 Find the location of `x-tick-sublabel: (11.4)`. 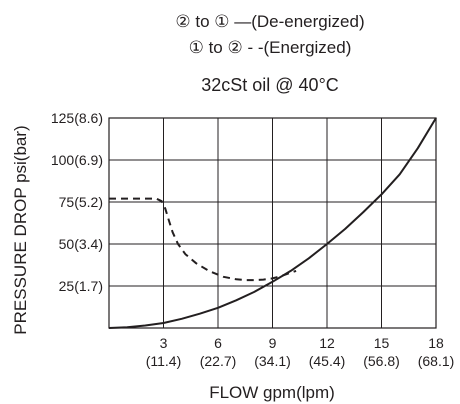

x-tick-sublabel: (11.4) is located at coordinates (164, 361).